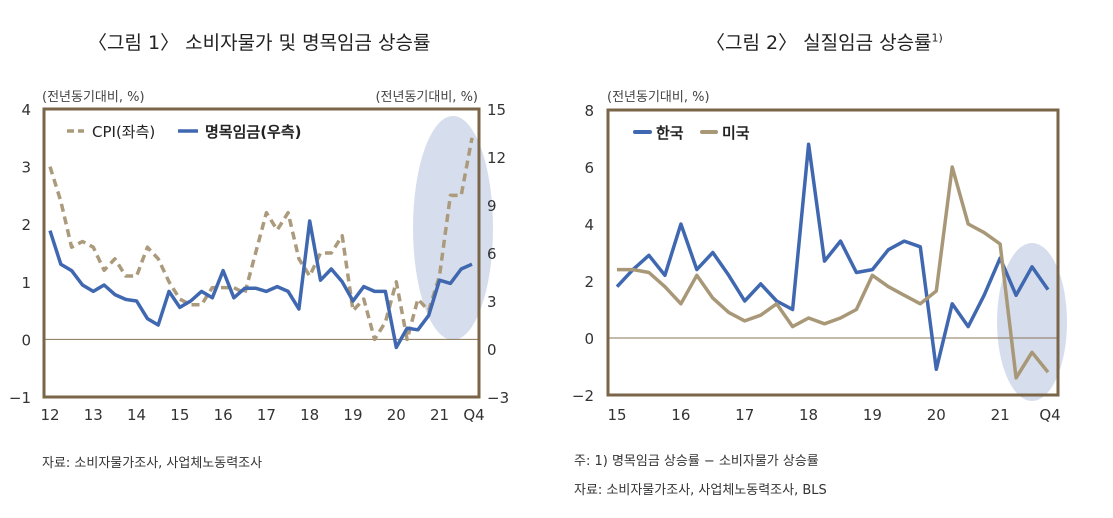 Image resolution: width=1113 pixels, height=518 pixels. Describe the element at coordinates (658, 97) in the screenshot. I see `y-unit-label: (전년동기대비, %)` at that location.